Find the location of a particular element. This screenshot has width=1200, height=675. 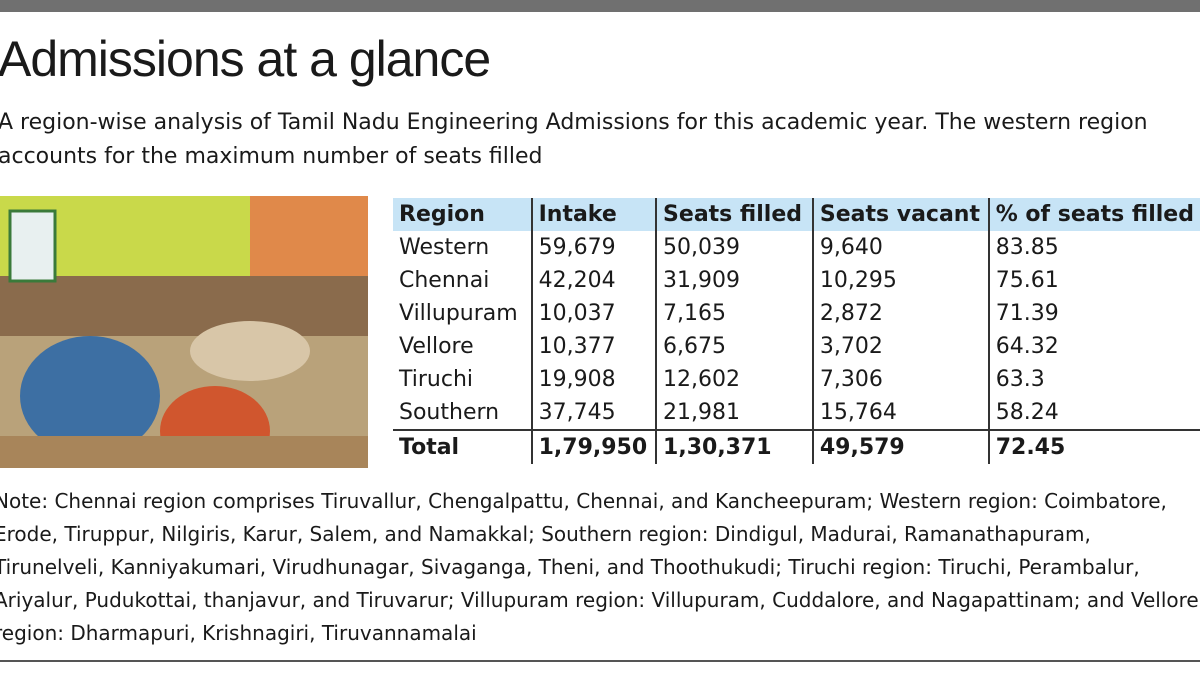

photo is located at coordinates (184, 332).